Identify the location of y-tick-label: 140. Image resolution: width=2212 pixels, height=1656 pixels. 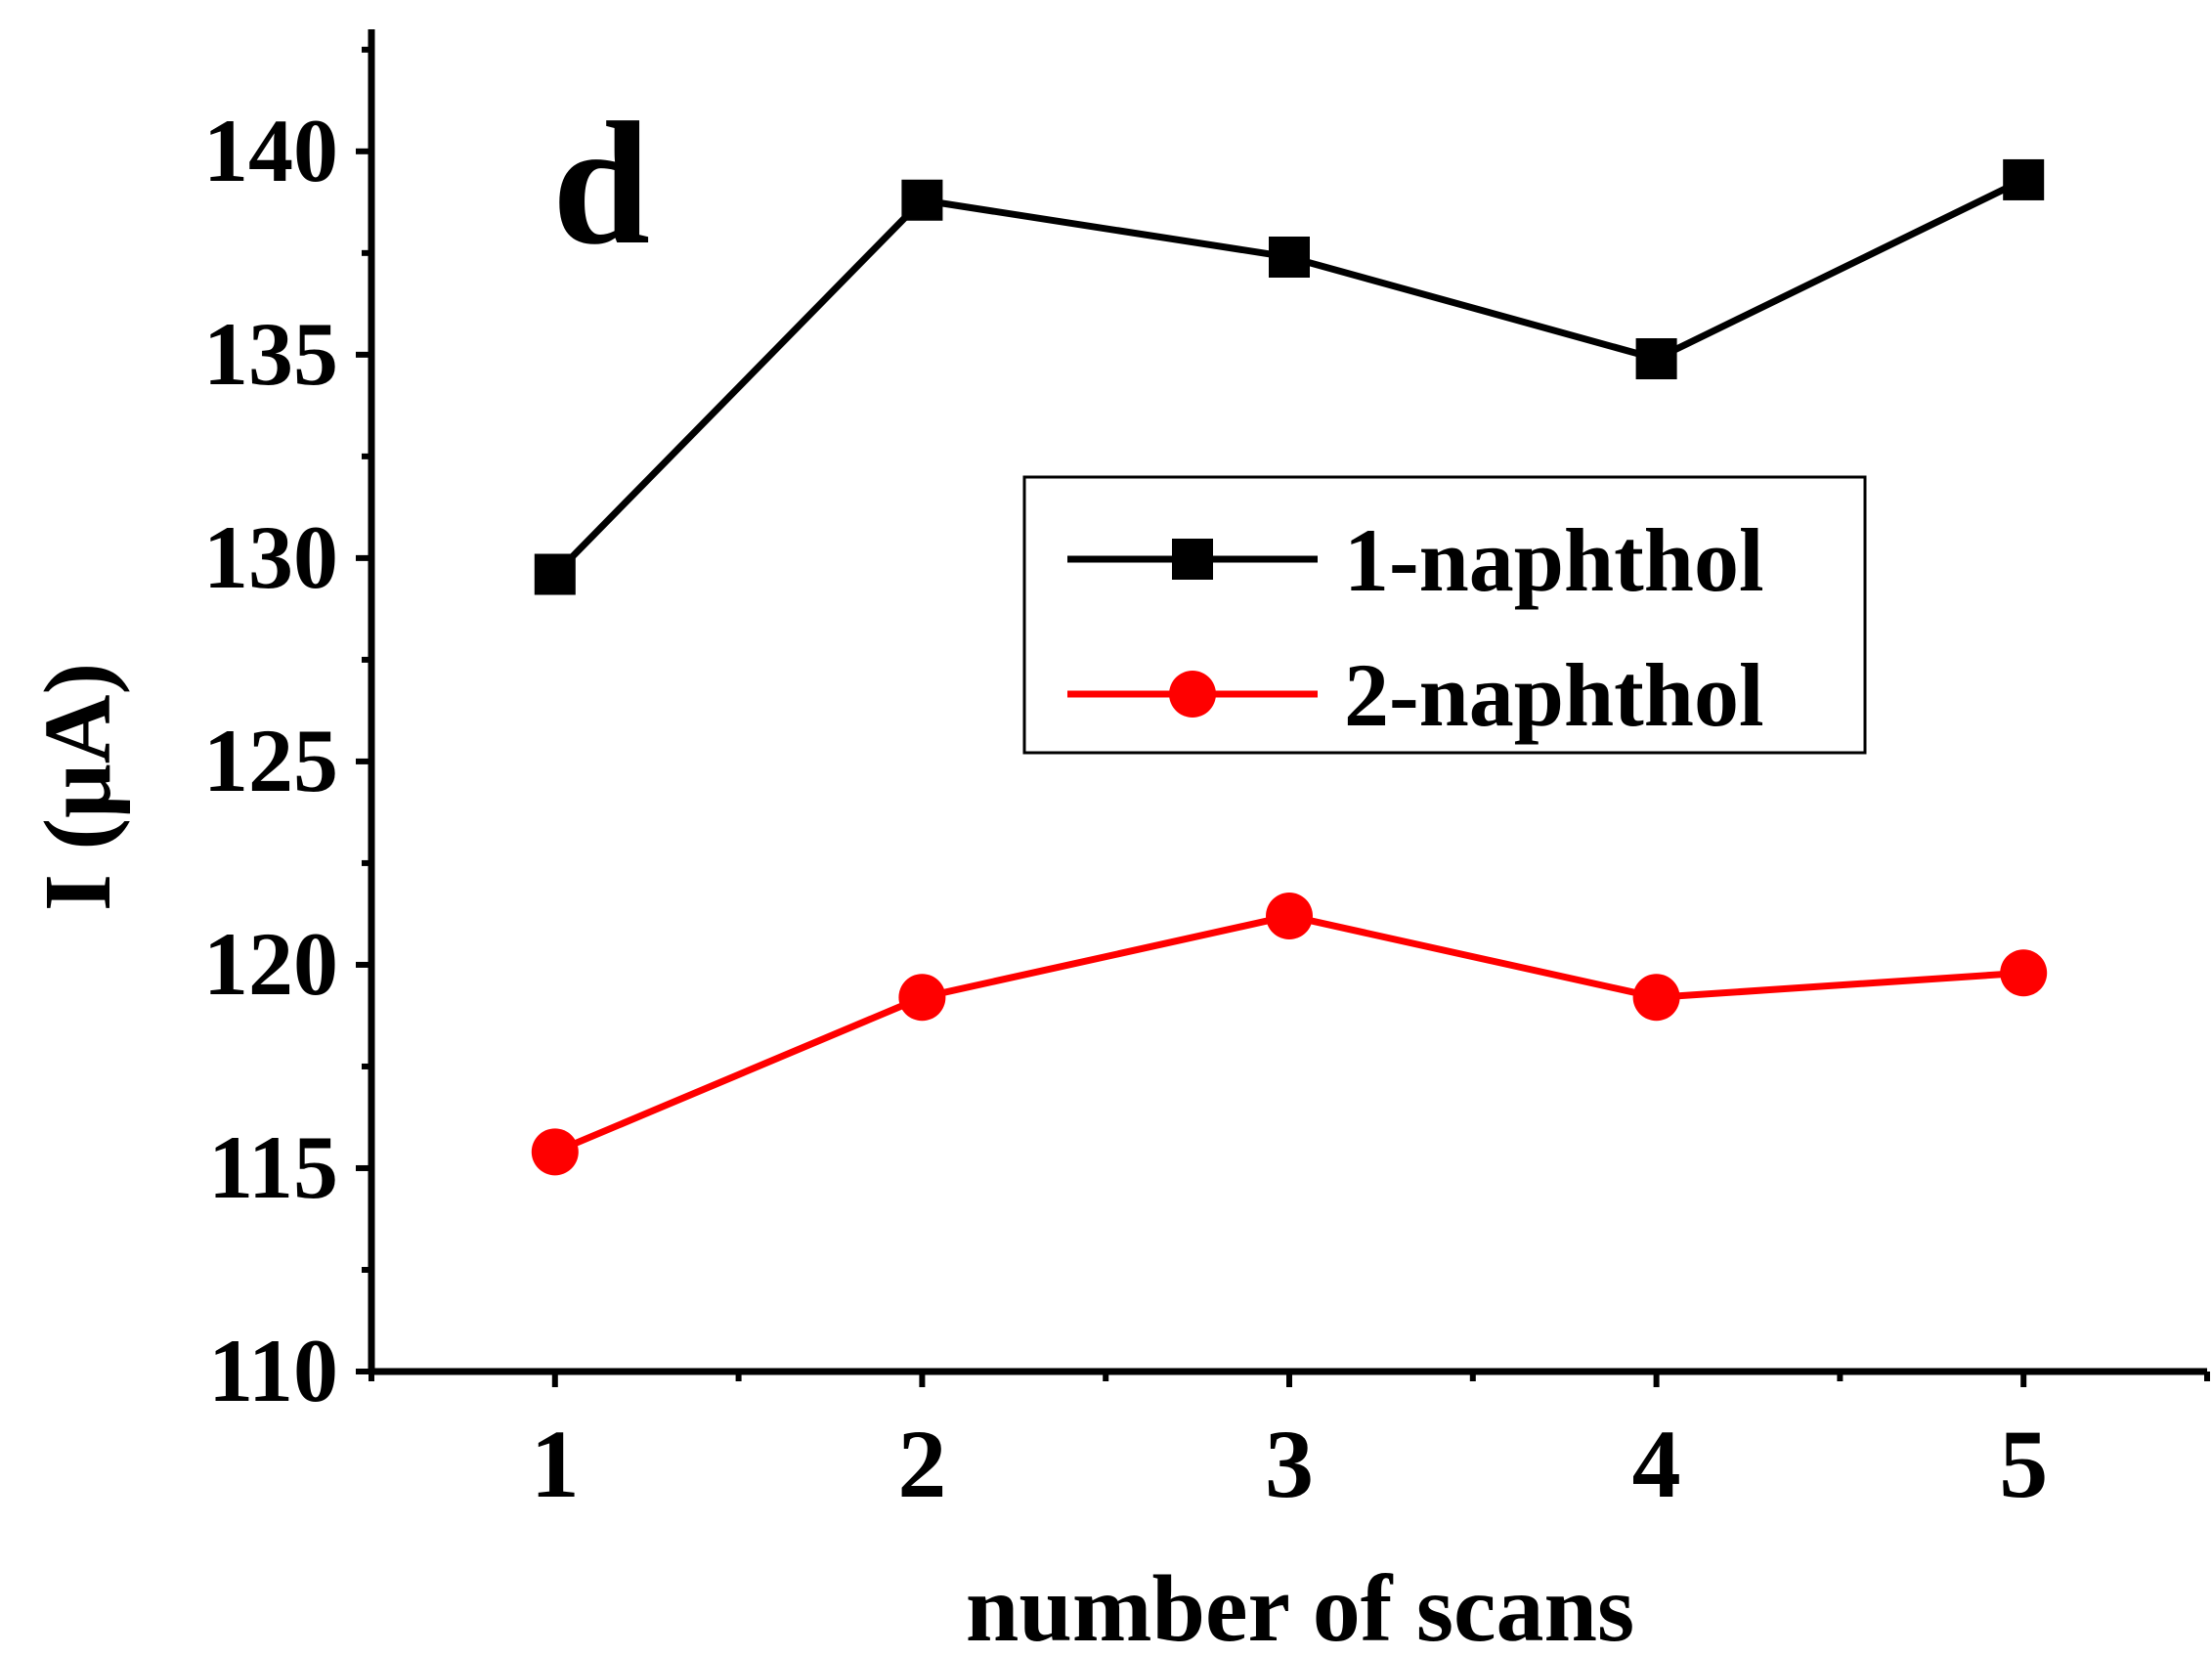
(270, 151).